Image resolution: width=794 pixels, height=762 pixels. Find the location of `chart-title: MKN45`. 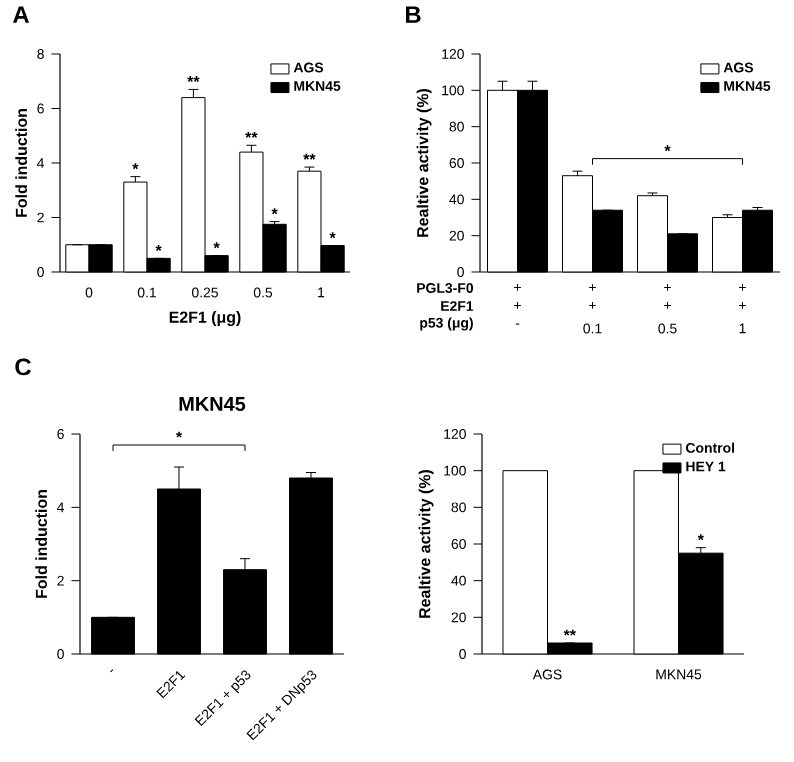

chart-title: MKN45 is located at coordinates (212, 404).